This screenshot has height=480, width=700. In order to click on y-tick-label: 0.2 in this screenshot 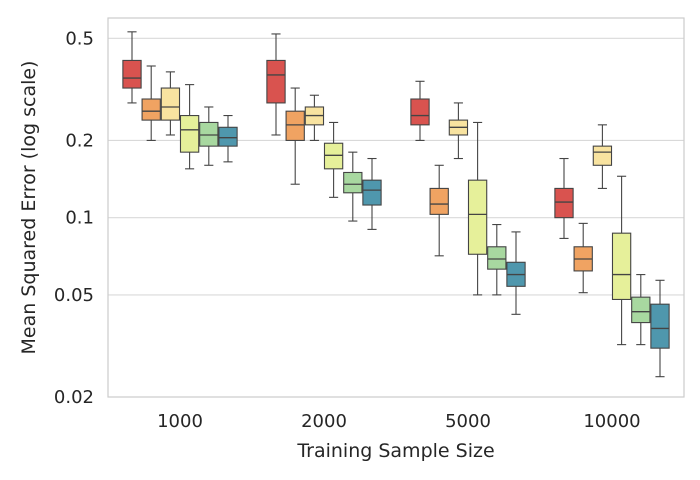, I will do `click(79, 140)`.